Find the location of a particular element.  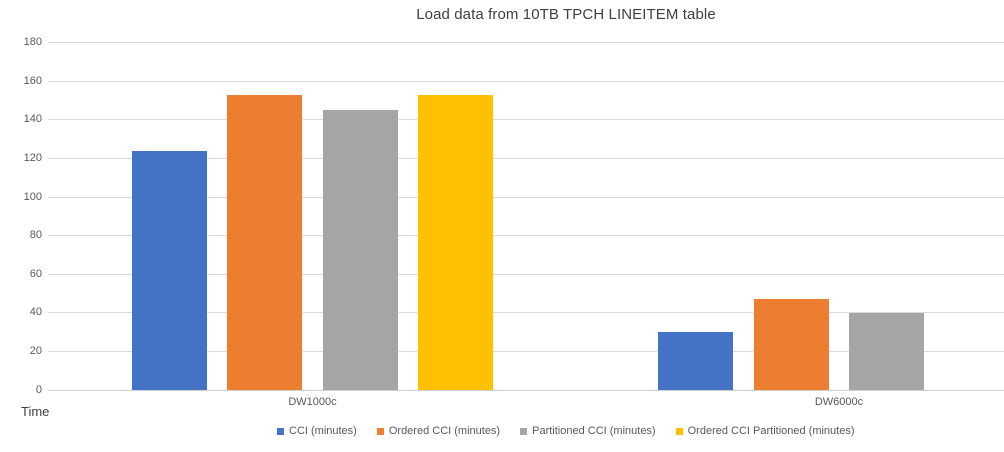

y-tick-label: 160 is located at coordinates (32, 80).